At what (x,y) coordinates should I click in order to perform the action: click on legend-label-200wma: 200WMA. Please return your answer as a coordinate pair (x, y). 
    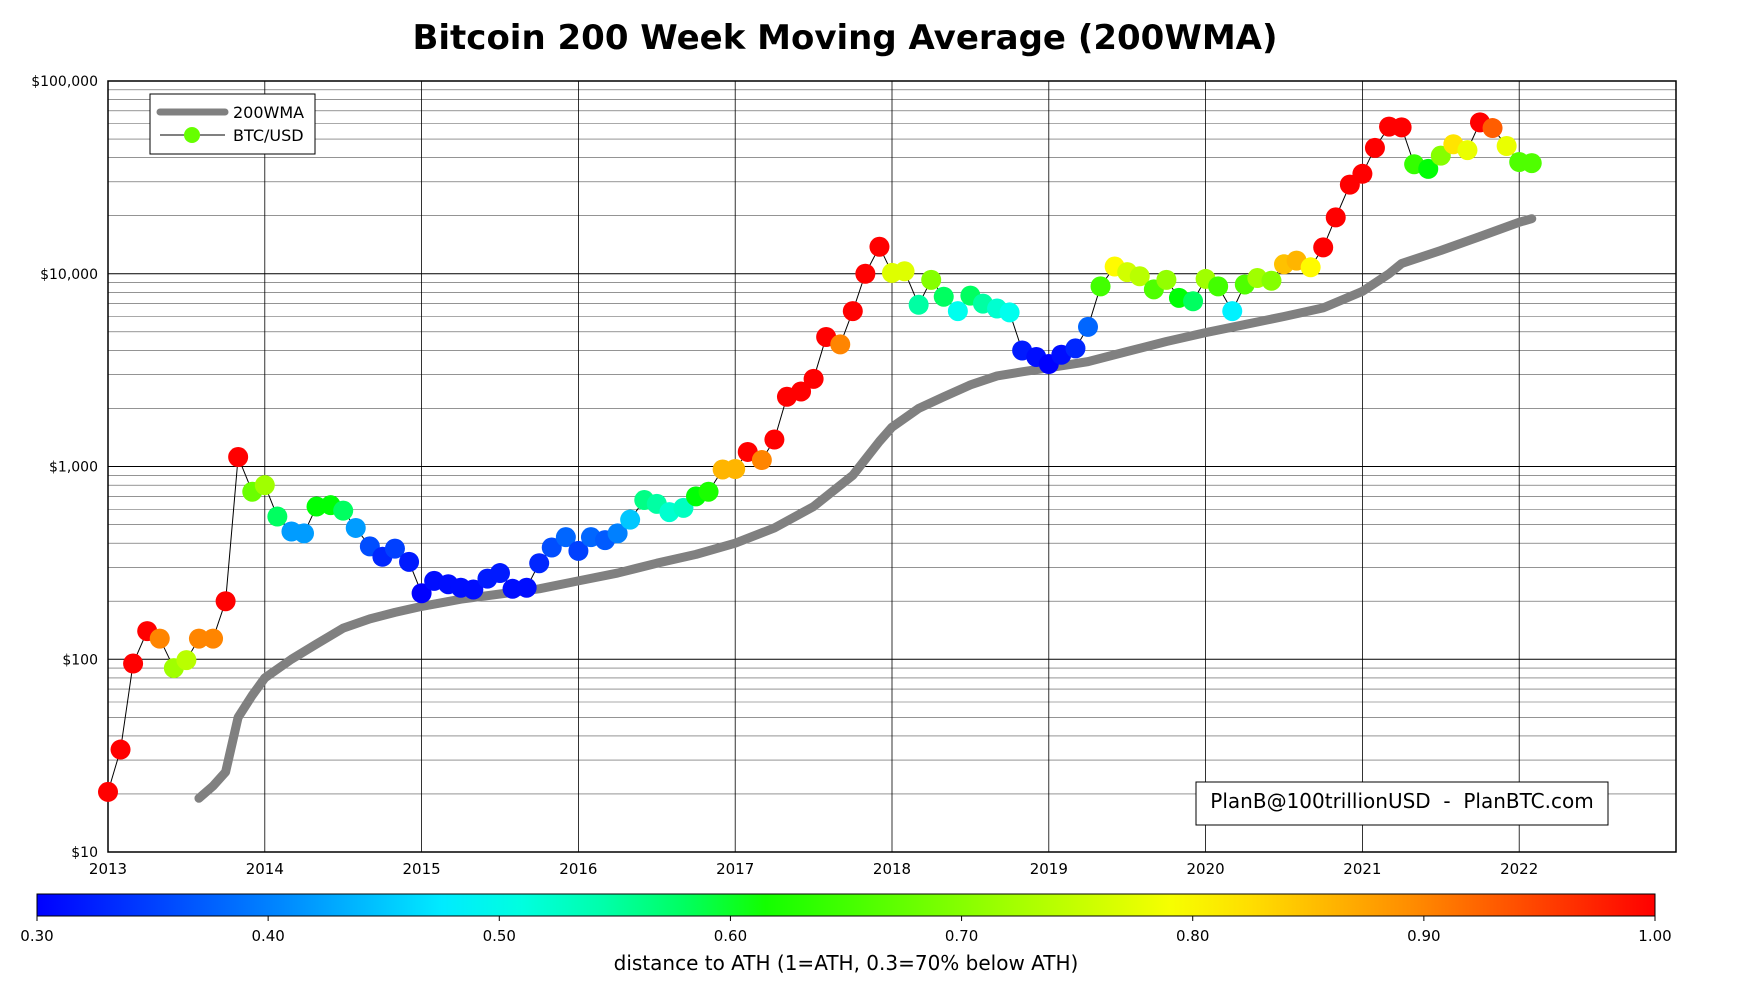
    Looking at the image, I should click on (268, 112).